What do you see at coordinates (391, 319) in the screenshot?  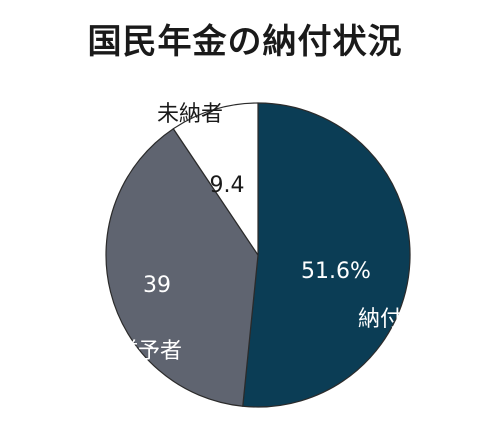 I see `category-label-paid: 納付者` at bounding box center [391, 319].